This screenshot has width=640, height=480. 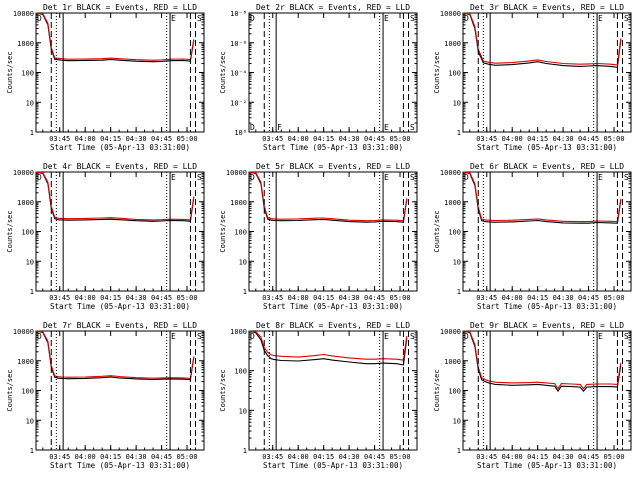 What do you see at coordinates (240, 133) in the screenshot?
I see `y-tick-label: 10⁰` at bounding box center [240, 133].